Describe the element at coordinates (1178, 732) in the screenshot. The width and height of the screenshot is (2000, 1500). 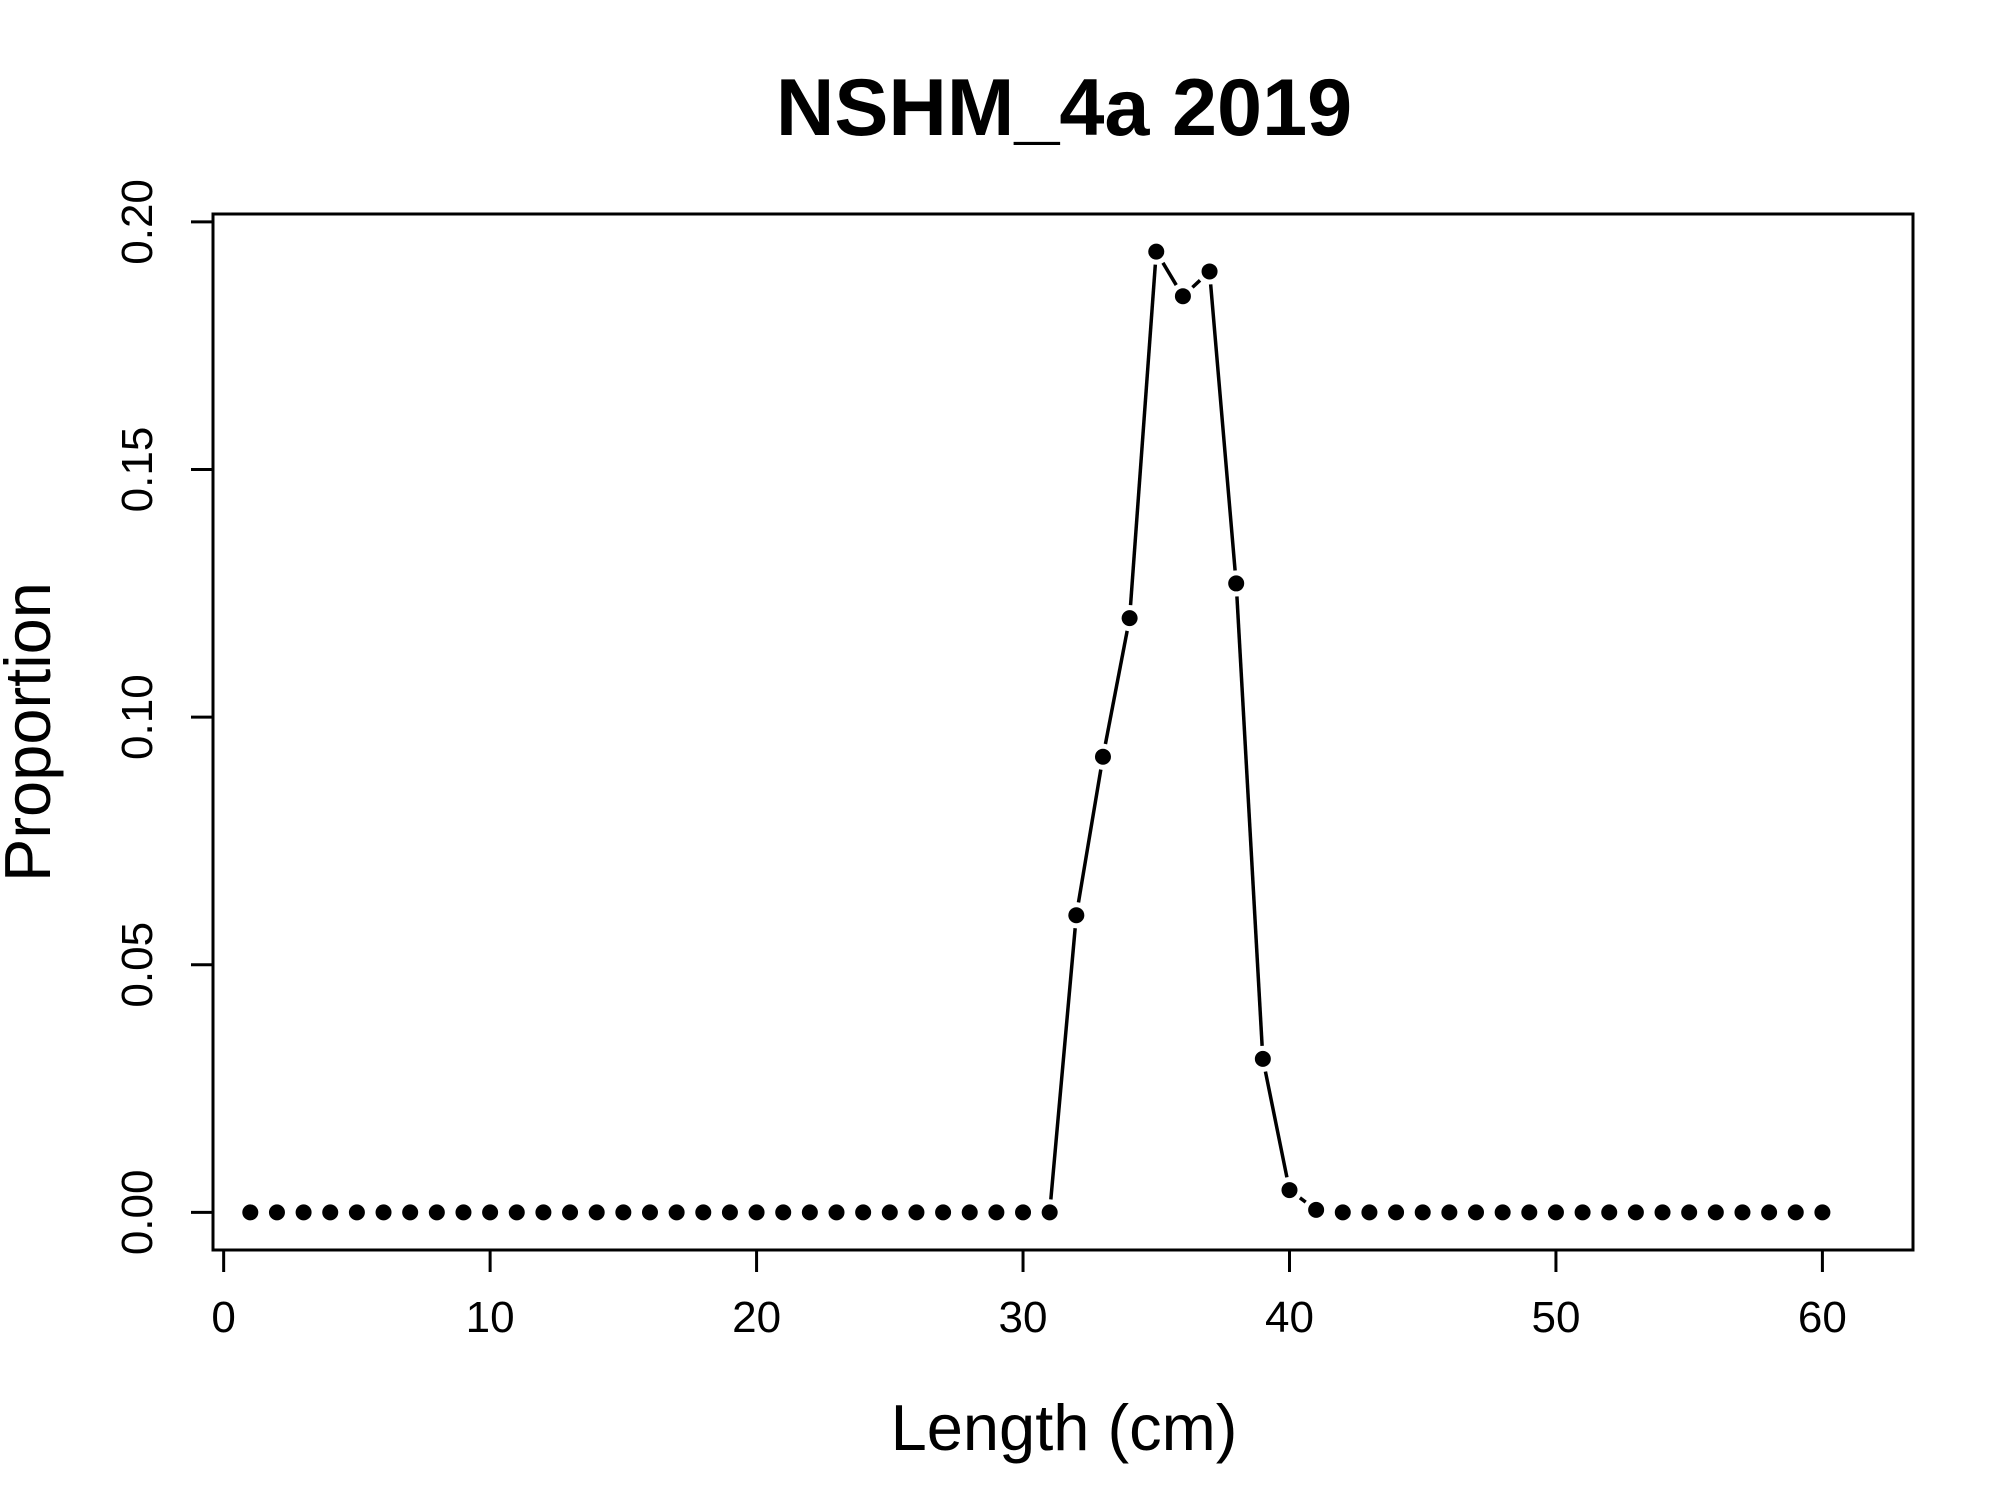
I see `series-line` at that location.